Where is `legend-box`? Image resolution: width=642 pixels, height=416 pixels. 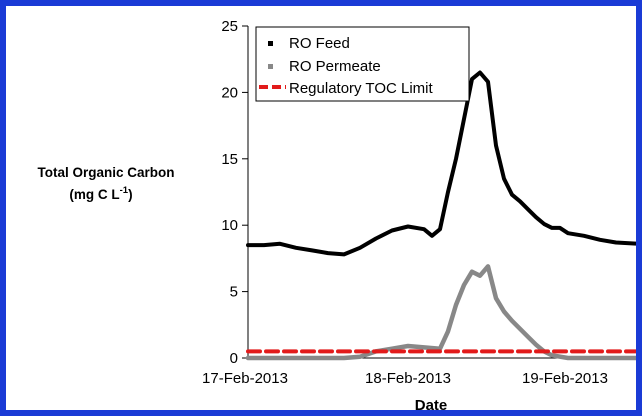 legend-box is located at coordinates (362, 64).